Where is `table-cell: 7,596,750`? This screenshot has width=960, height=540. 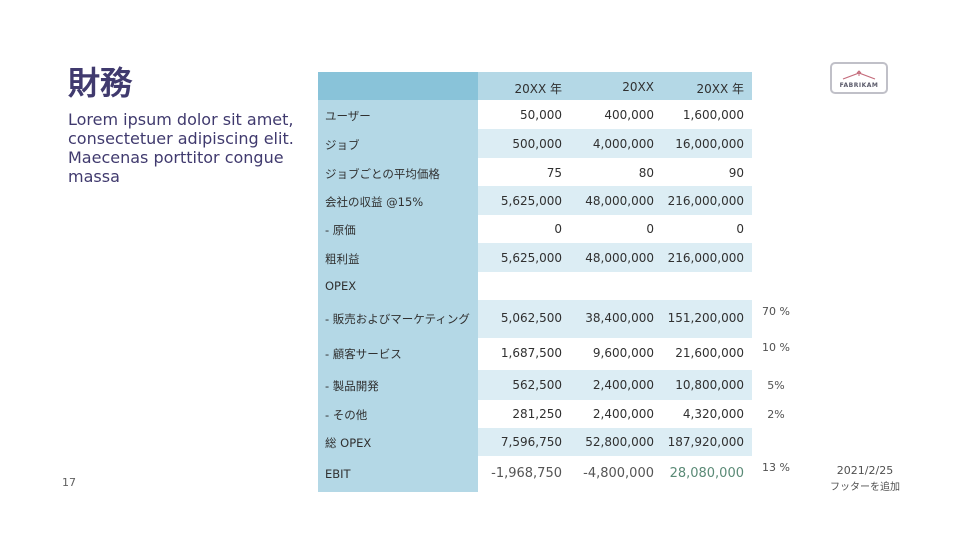 table-cell: 7,596,750 is located at coordinates (531, 442).